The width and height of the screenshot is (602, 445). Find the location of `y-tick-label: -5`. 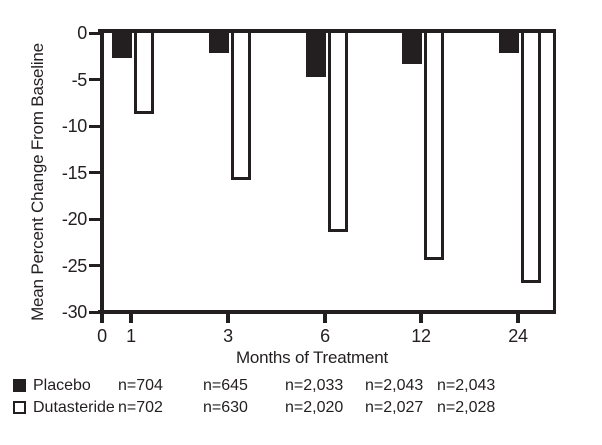

y-tick-label: -5 is located at coordinates (79, 79).